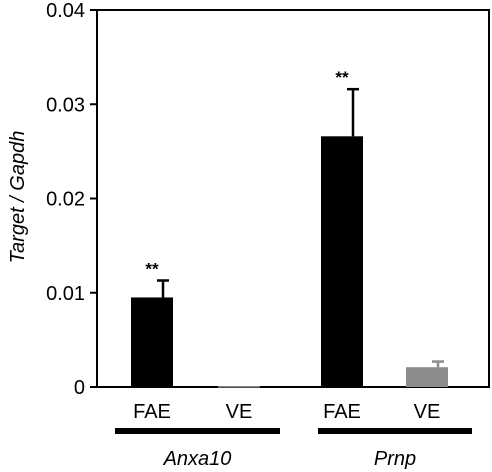 The width and height of the screenshot is (492, 472). I want to click on y-tick-label: 0.02, so click(65, 200).